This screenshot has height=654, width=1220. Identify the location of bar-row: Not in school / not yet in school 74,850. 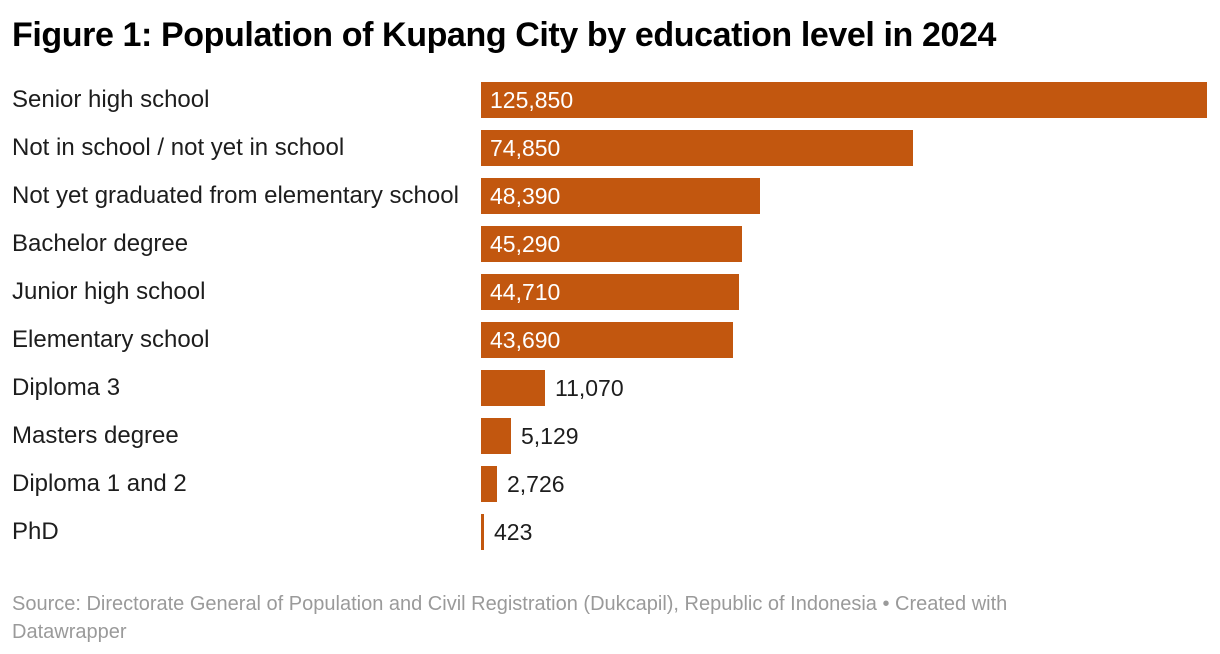
(610, 148).